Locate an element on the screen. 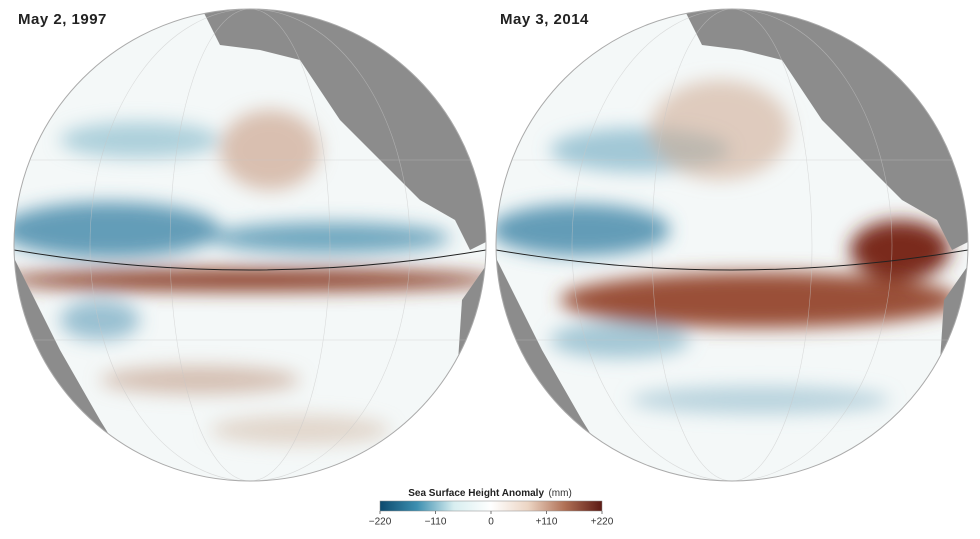 The image size is (980, 539). colorbar-tick-label: −220 is located at coordinates (380, 522).